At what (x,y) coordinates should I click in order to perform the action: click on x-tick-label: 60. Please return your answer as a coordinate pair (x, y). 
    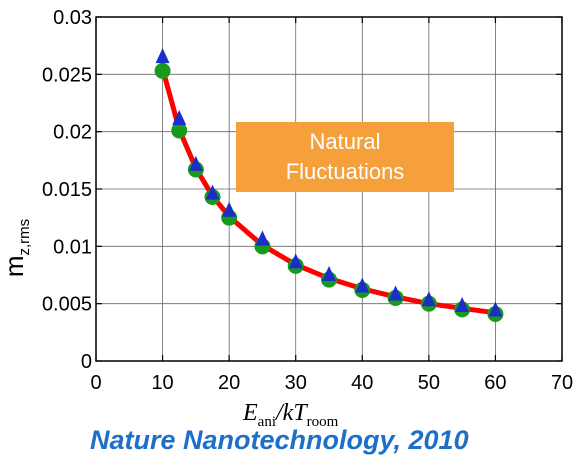
    Looking at the image, I should click on (495, 383).